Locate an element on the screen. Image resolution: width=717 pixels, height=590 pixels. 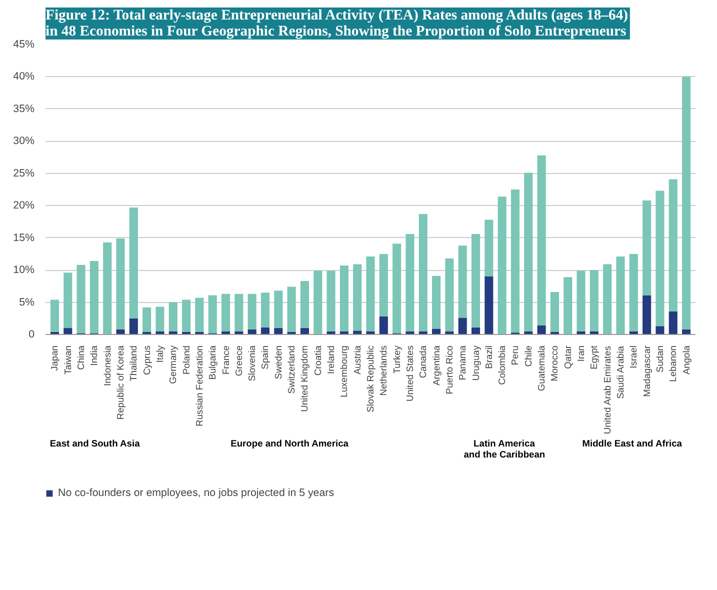
x-tick-label: Israel is located at coordinates (633, 357).